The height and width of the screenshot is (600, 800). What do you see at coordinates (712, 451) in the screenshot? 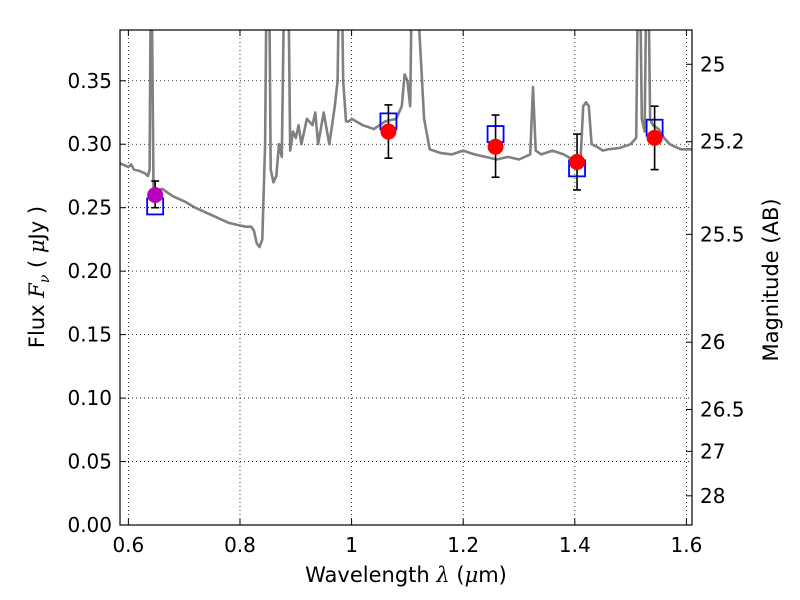
I see `y2-tick-label: 27` at bounding box center [712, 451].